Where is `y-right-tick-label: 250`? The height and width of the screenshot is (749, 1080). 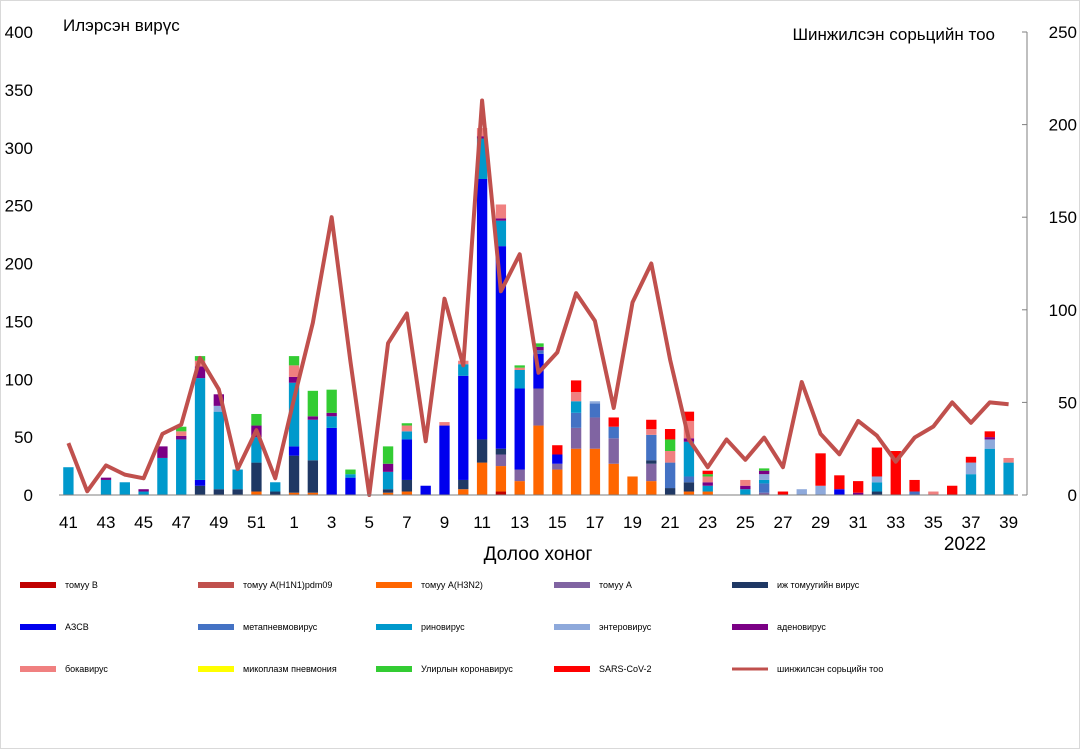 y-right-tick-label: 250 is located at coordinates (1063, 32).